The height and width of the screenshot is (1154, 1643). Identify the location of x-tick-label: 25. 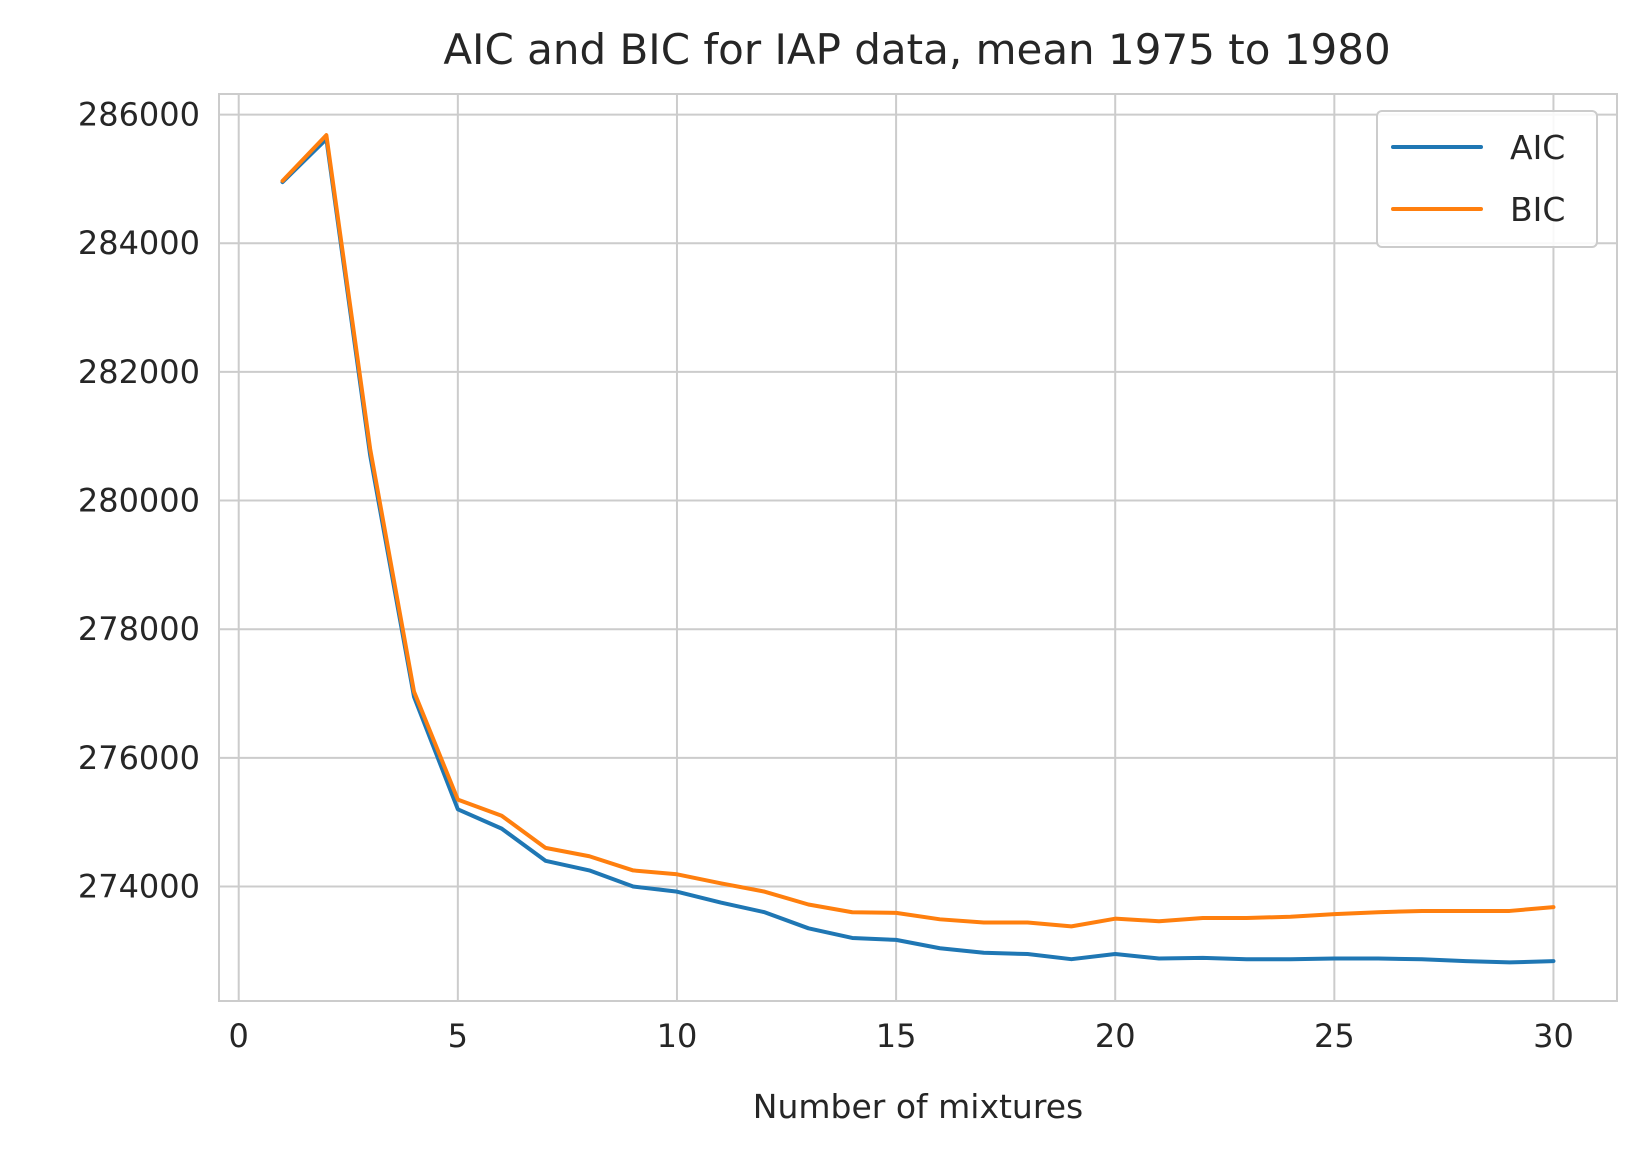
(1334, 1036).